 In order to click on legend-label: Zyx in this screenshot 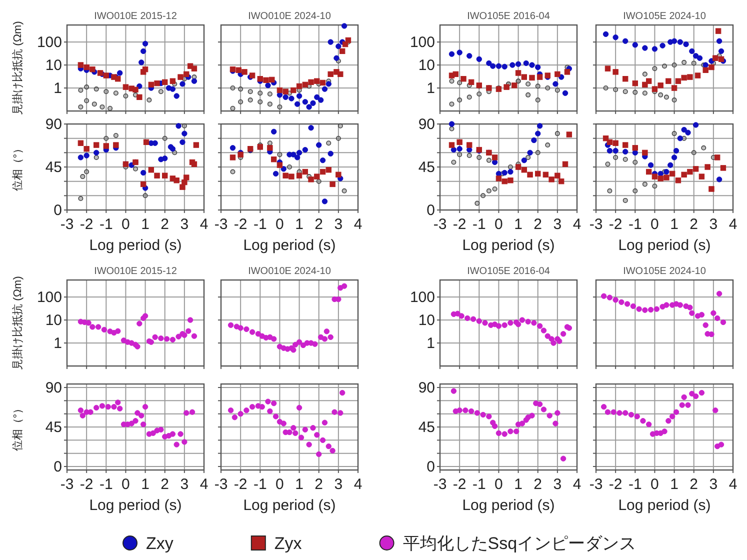, I will do `click(288, 543)`.